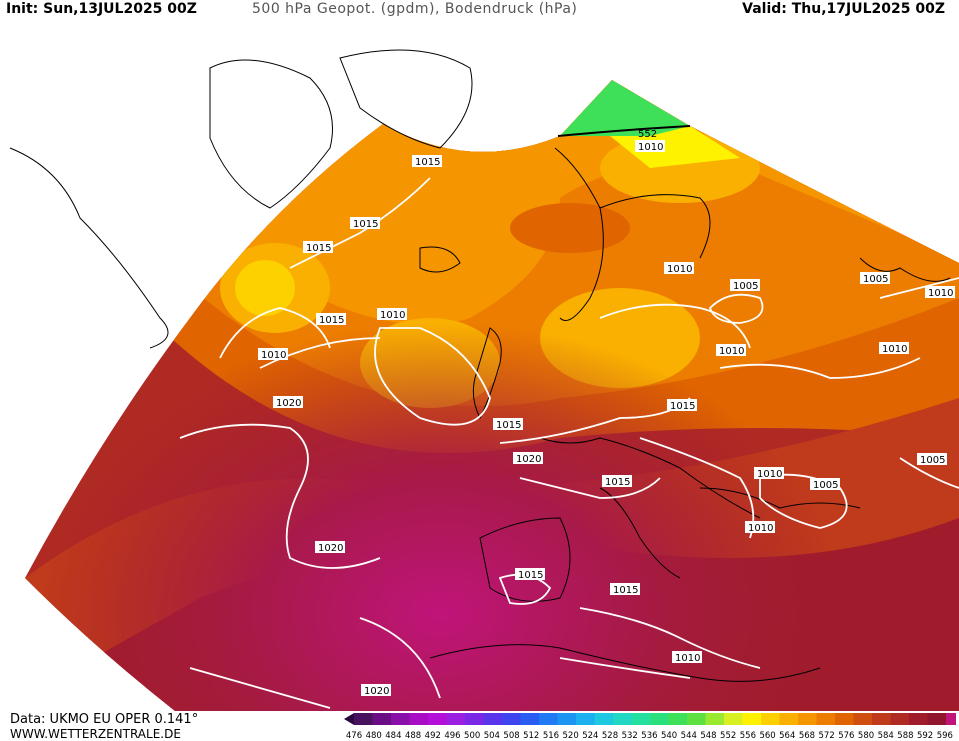 This screenshot has width=959, height=741. What do you see at coordinates (413, 735) in the screenshot?
I see `legend-tick-label: 488` at bounding box center [413, 735].